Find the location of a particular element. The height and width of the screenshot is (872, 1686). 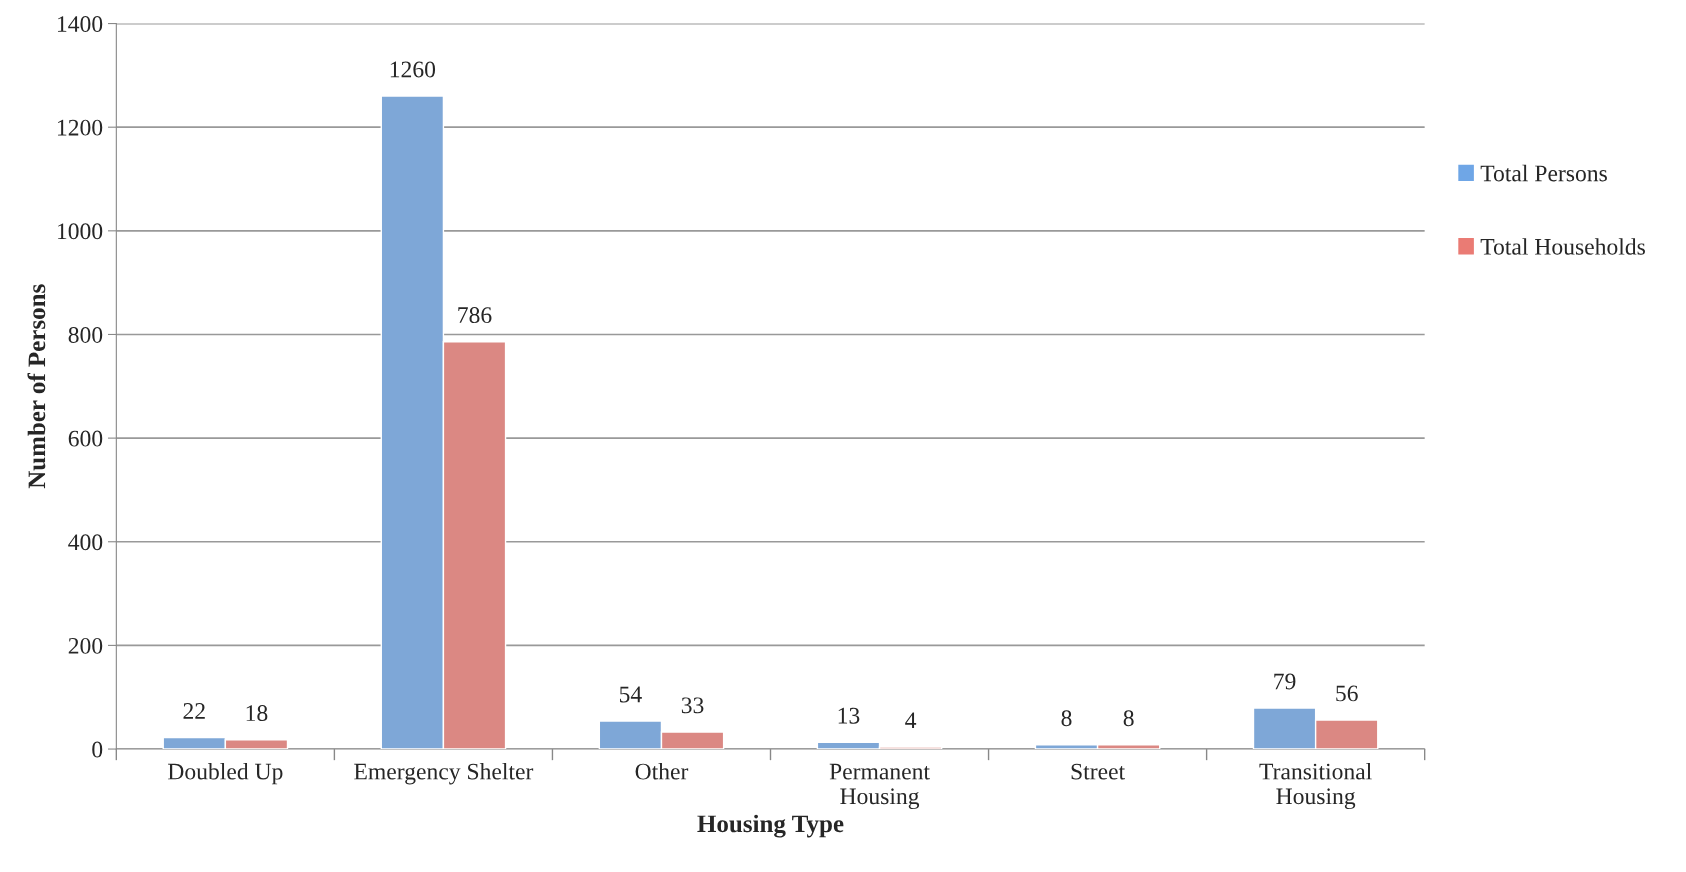

y-axis-title: Number of Persons is located at coordinates (36, 386).